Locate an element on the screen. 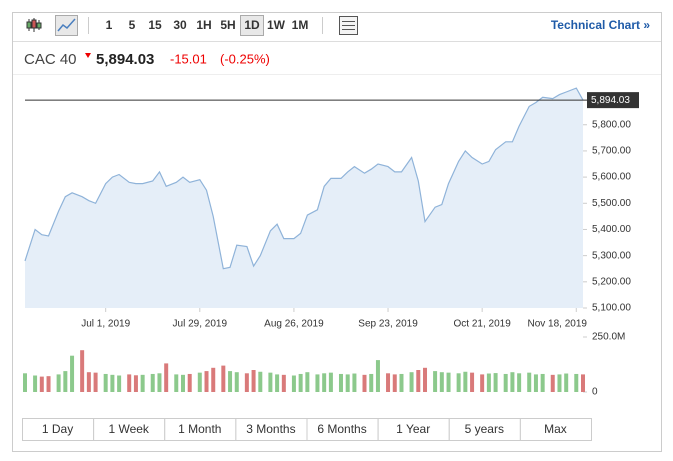 The image size is (673, 461). y-tick-label: 5,700.00 is located at coordinates (611, 151).